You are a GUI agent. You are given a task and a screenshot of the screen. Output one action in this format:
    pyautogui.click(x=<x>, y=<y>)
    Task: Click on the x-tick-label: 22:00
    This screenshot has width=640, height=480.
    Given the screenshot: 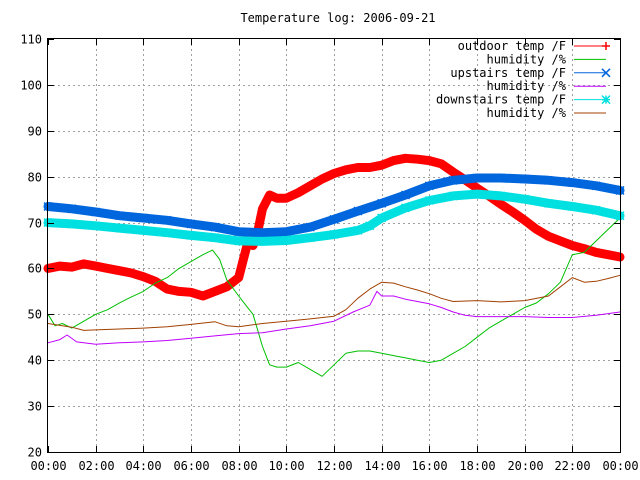 What is the action you would take?
    pyautogui.click(x=572, y=466)
    